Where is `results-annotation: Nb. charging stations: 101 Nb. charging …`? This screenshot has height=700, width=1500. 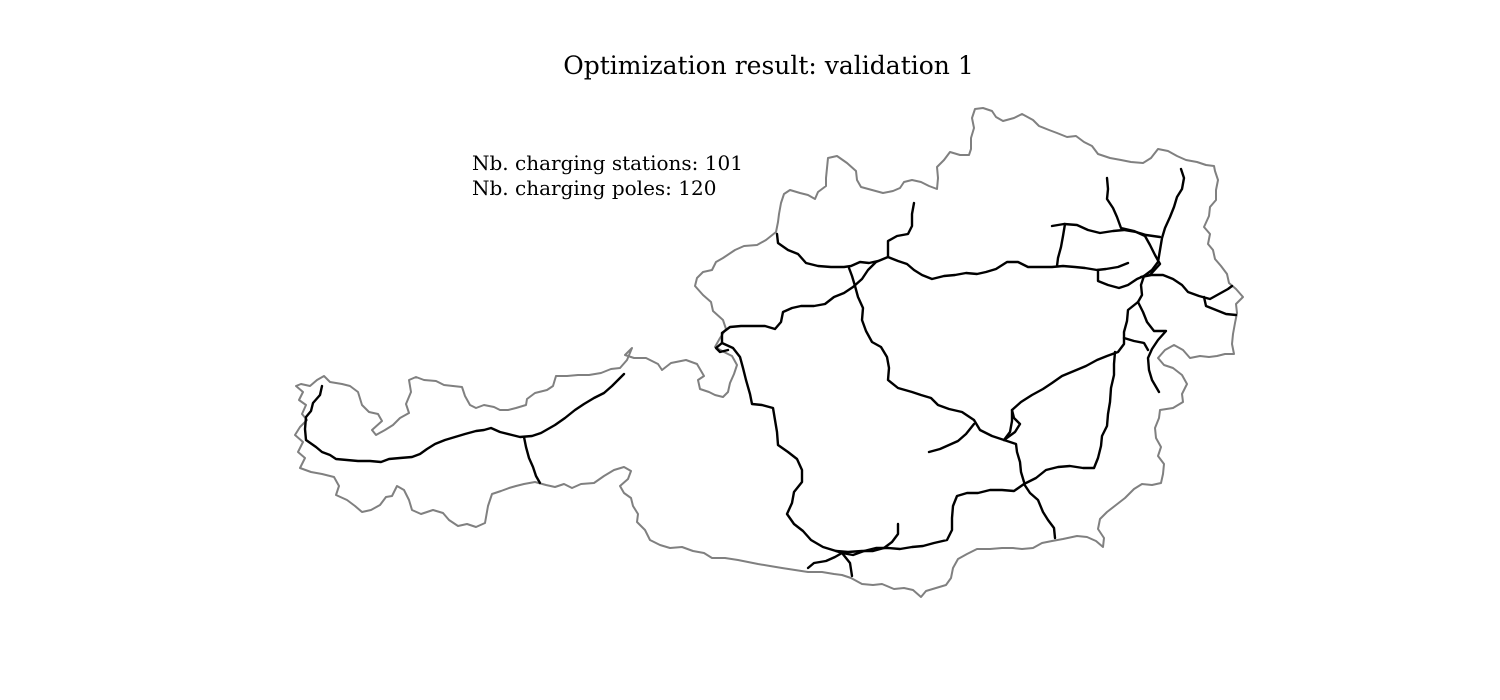
results-annotation: Nb. charging stations: 101 Nb. charging … is located at coordinates (607, 176).